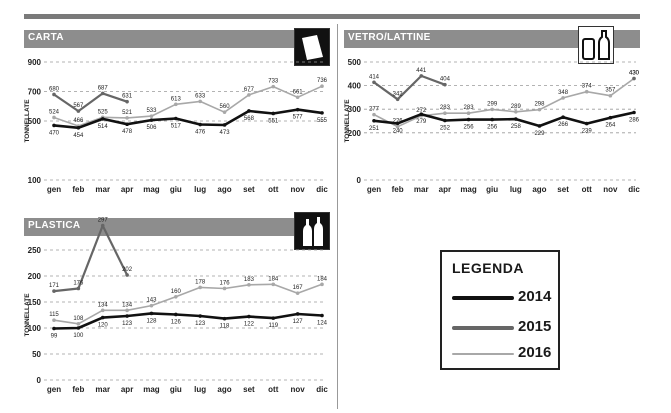 The width and height of the screenshot is (671, 413). Describe the element at coordinates (596, 45) in the screenshot. I see `bottle-can-icon` at that location.